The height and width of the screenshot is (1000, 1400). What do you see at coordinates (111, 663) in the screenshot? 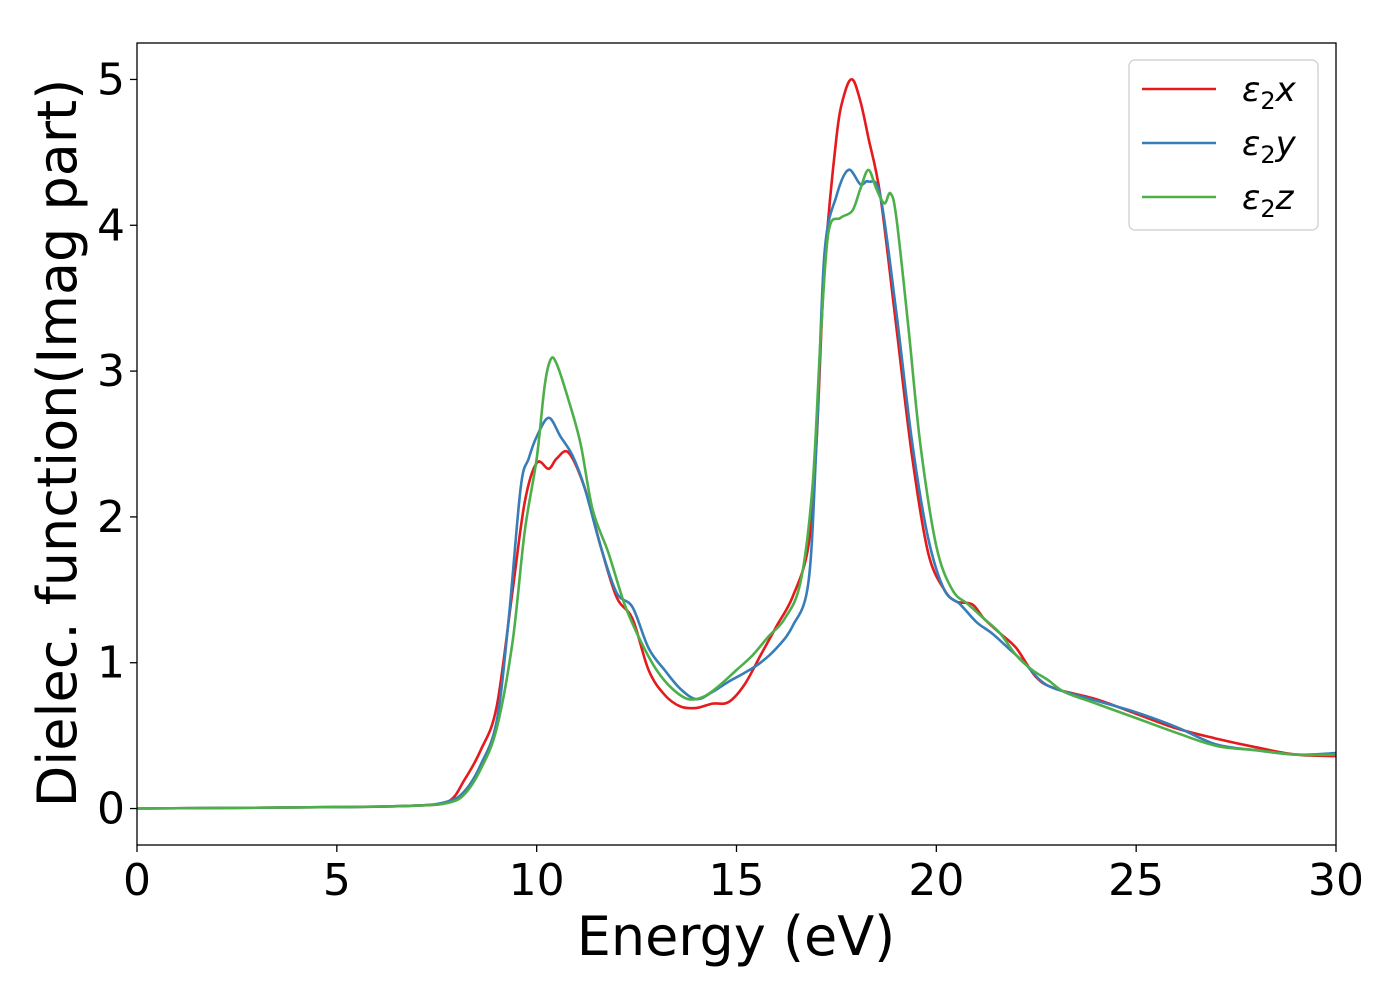
I see `y-tick-label: 1` at bounding box center [111, 663].